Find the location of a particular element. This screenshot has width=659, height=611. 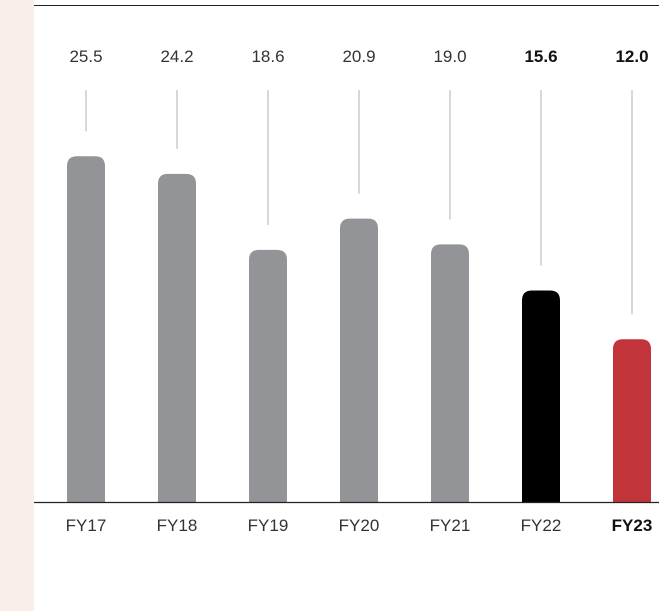

category-label-fy23: FY23 is located at coordinates (632, 525).